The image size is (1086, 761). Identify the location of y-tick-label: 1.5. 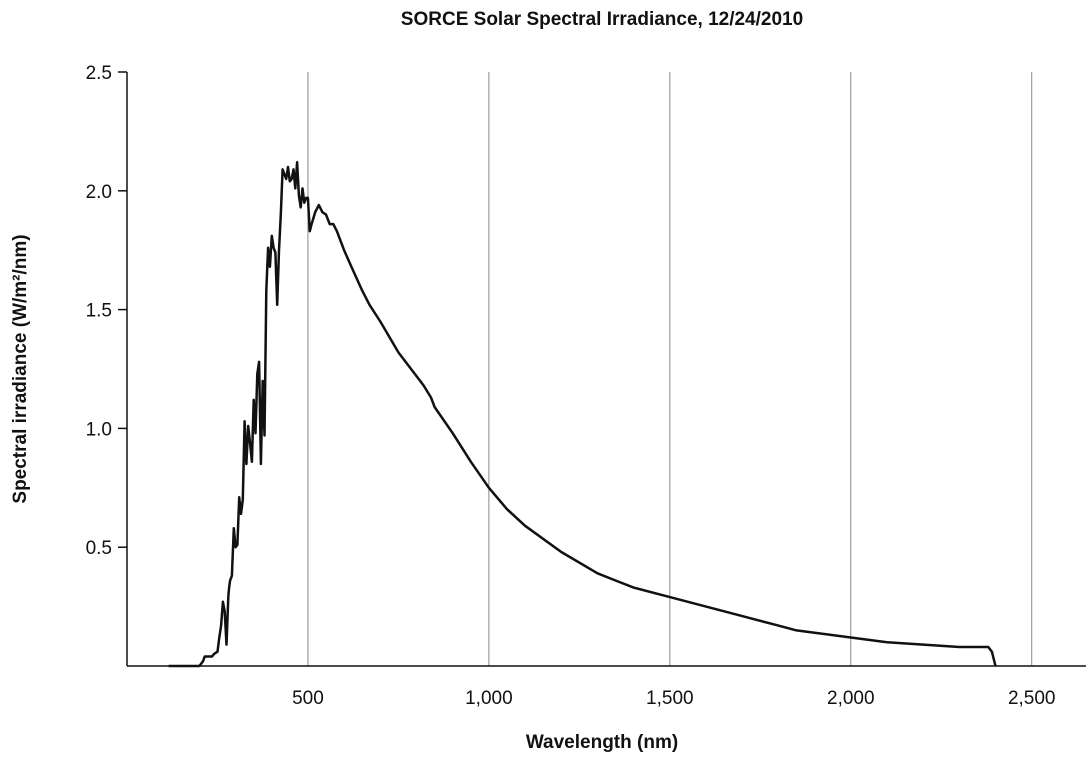
(99, 311).